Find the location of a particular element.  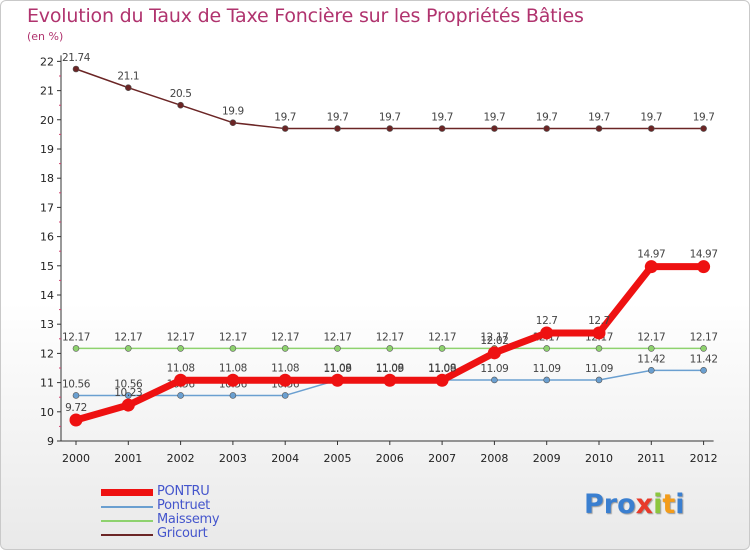

chart-unit: (en %) is located at coordinates (45, 36).